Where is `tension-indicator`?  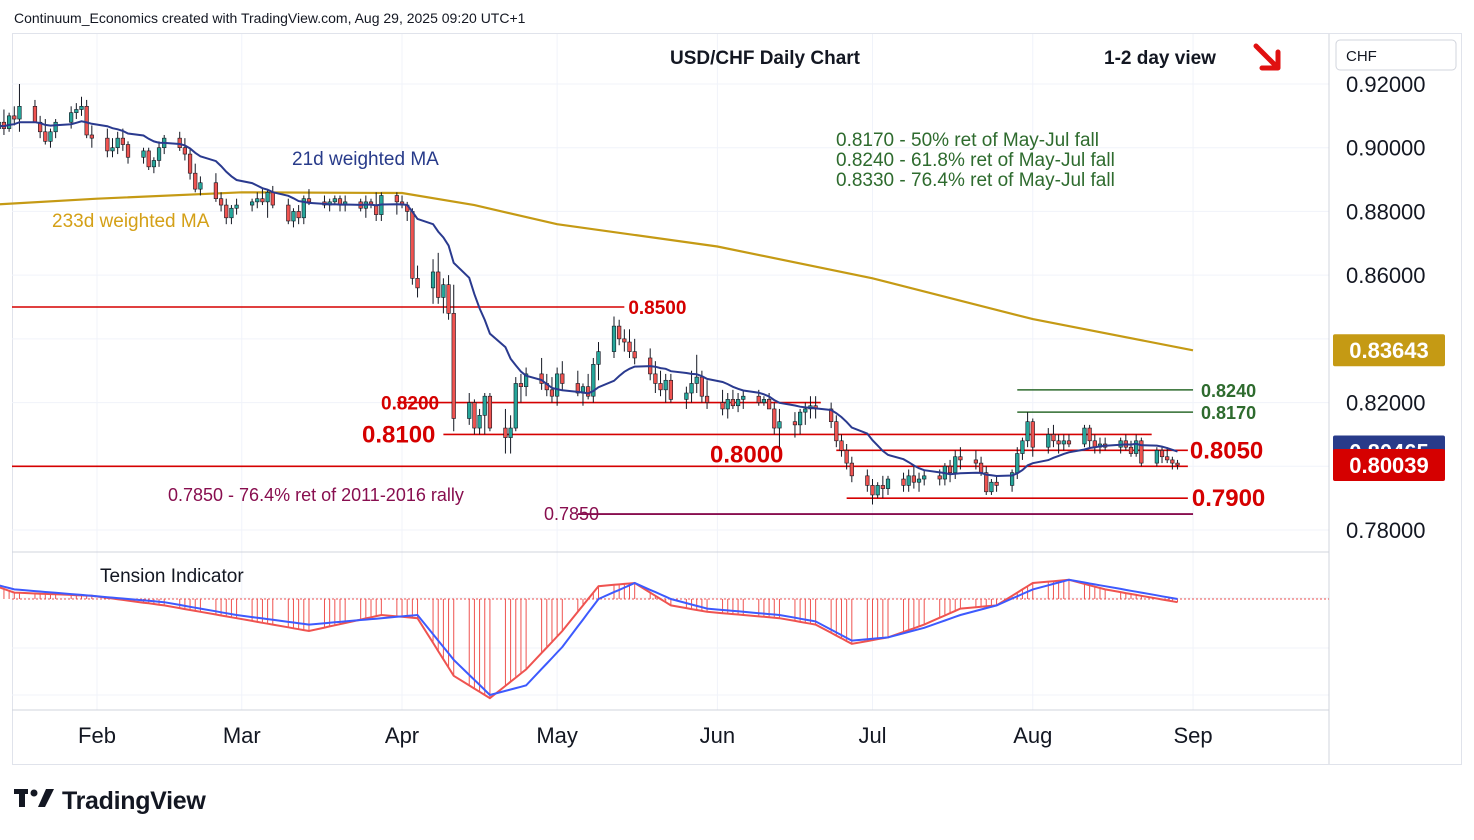 tension-indicator is located at coordinates (664, 639).